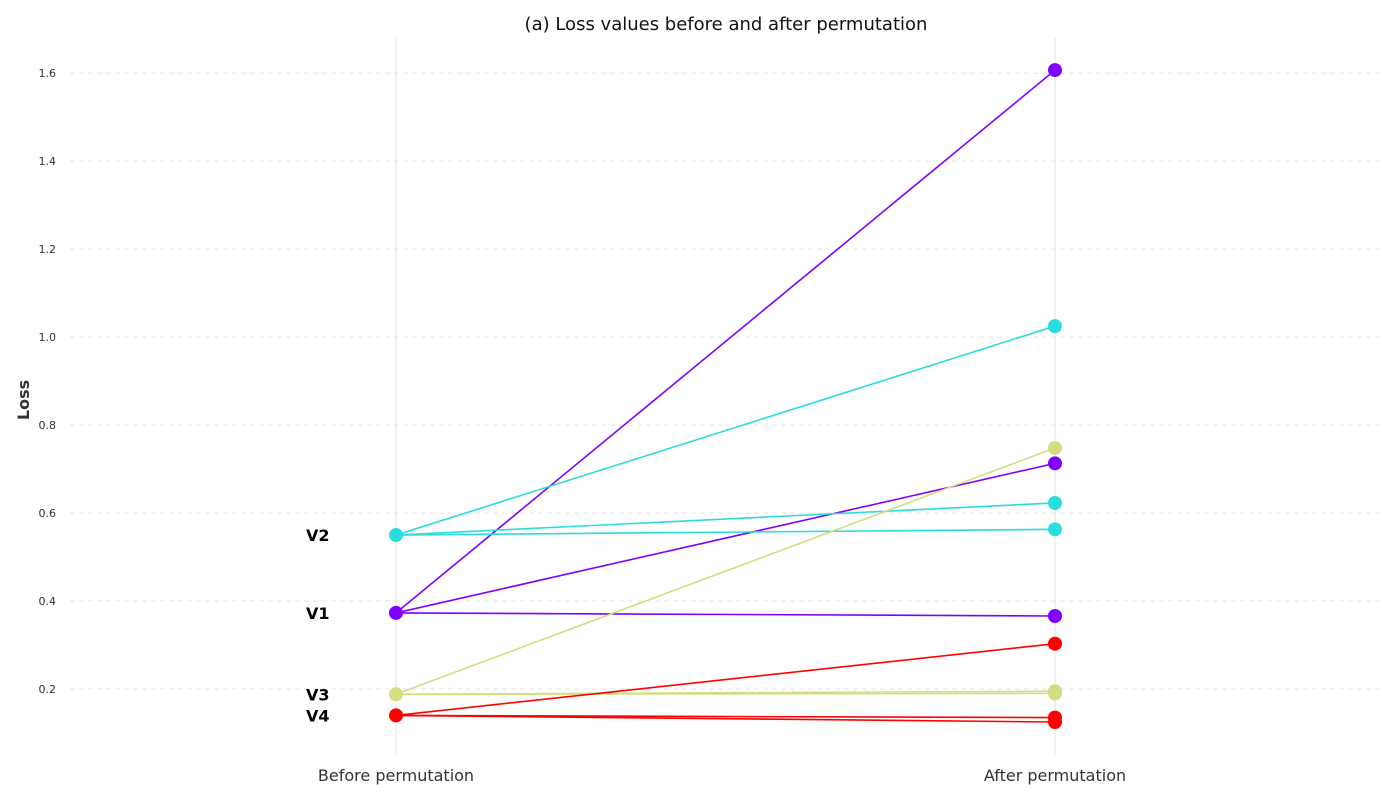  I want to click on series-group-v2, so click(725, 431).